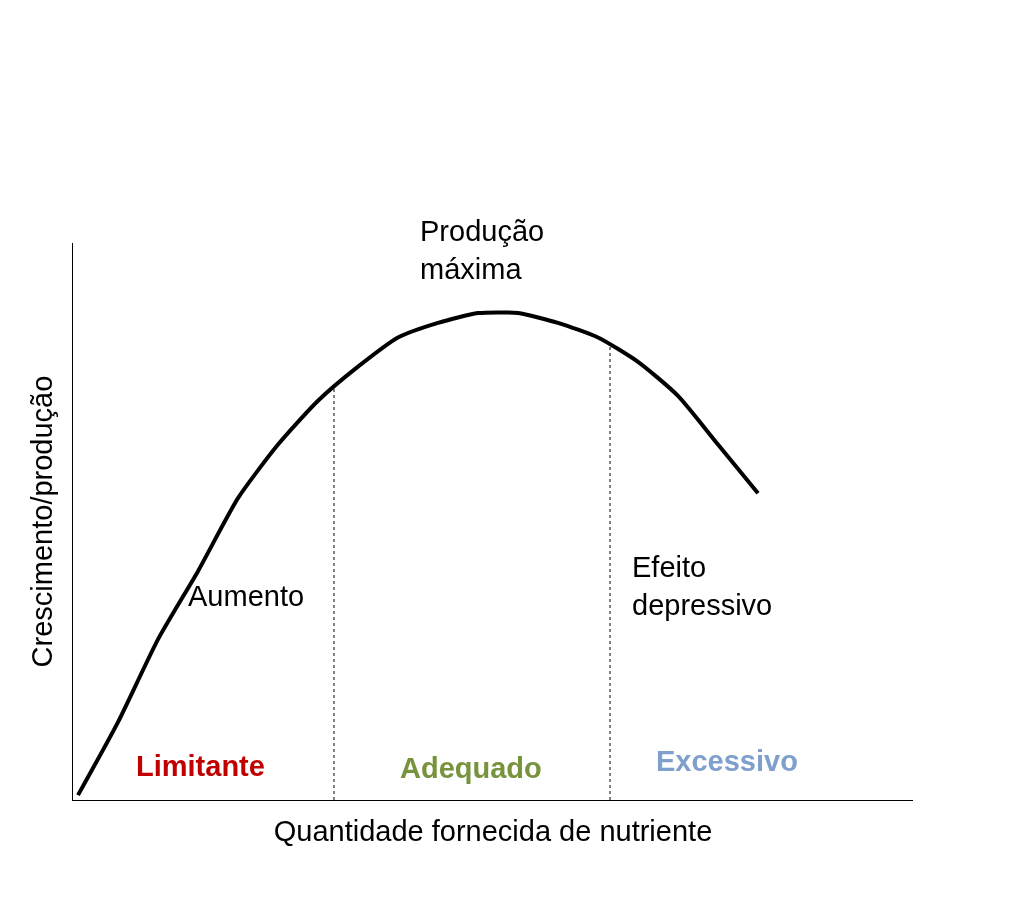 The width and height of the screenshot is (1018, 901). Describe the element at coordinates (246, 596) in the screenshot. I see `annotation: Aumento` at that location.